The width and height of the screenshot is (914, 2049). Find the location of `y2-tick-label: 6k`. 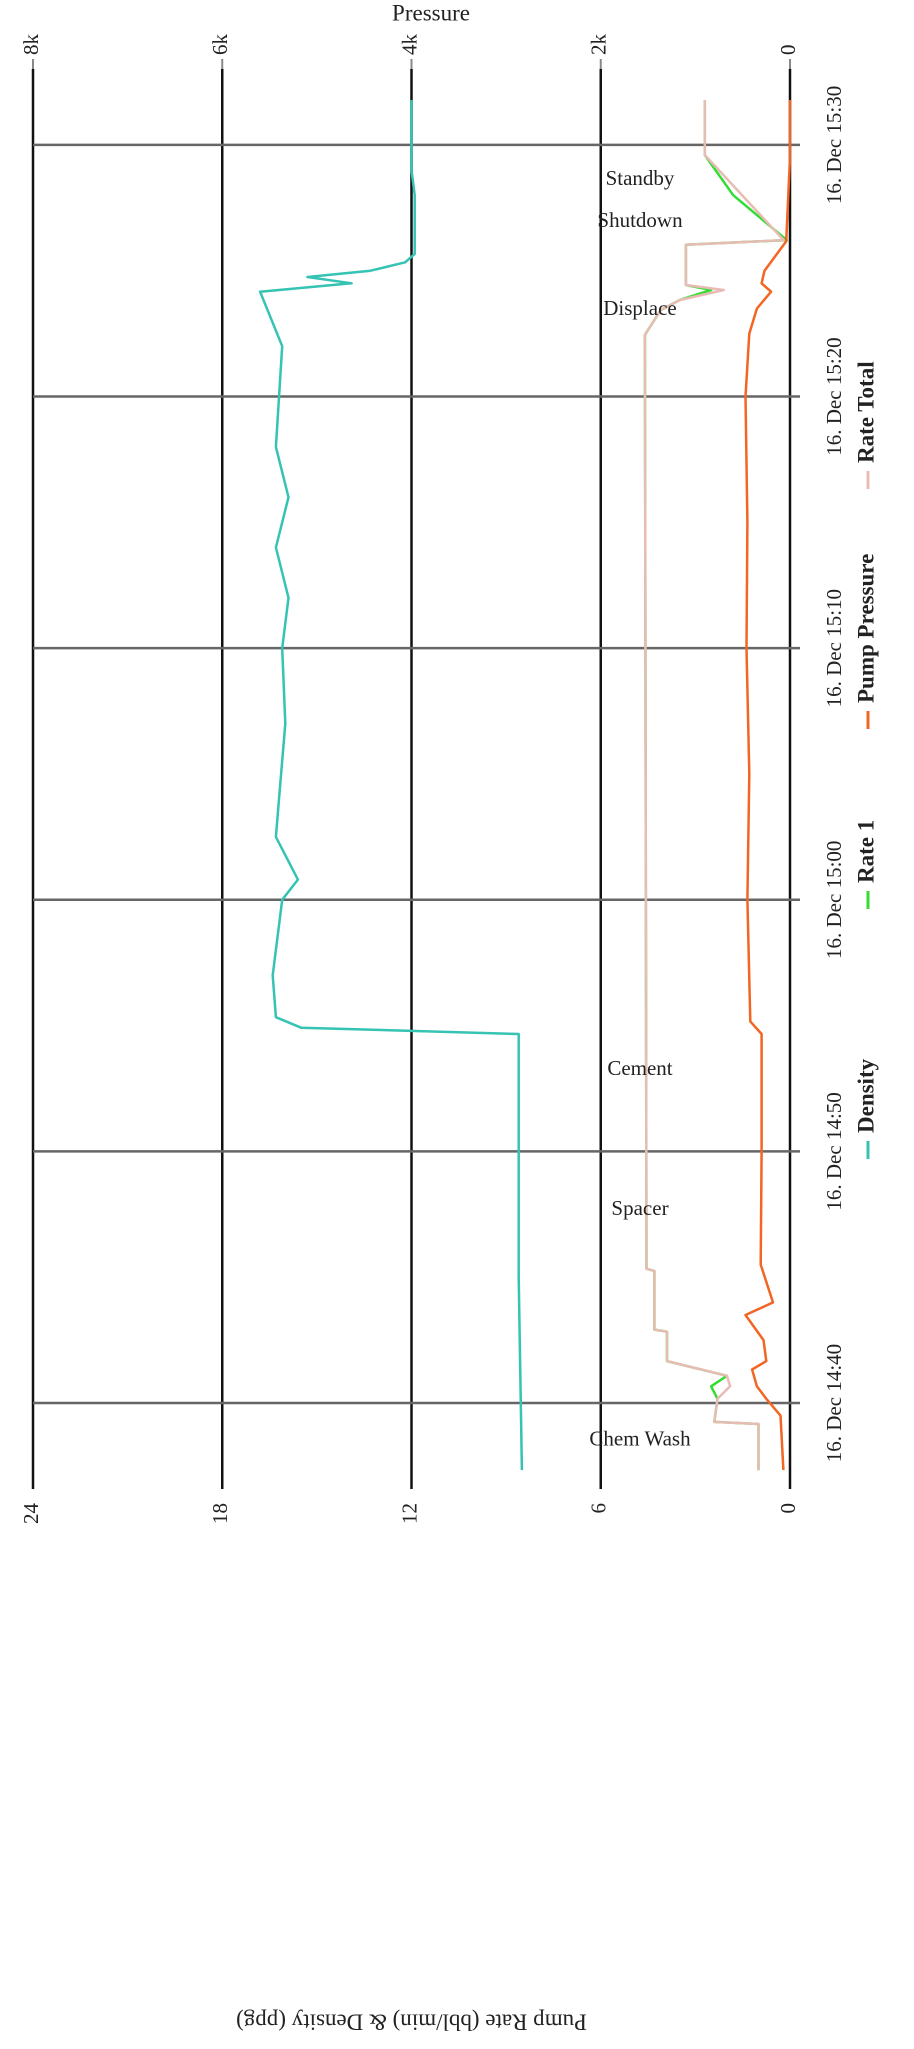

y2-tick-label: 6k is located at coordinates (220, 45).